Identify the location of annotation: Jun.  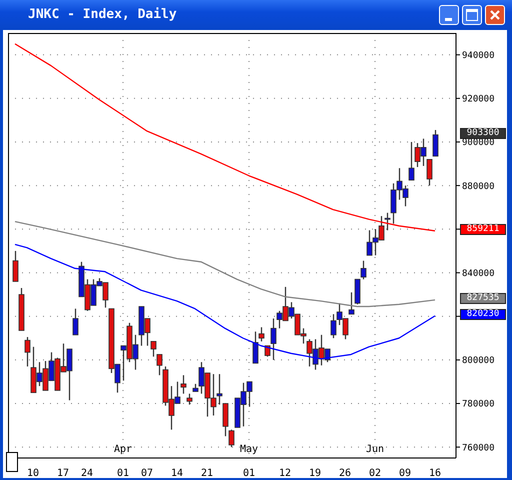
(375, 449).